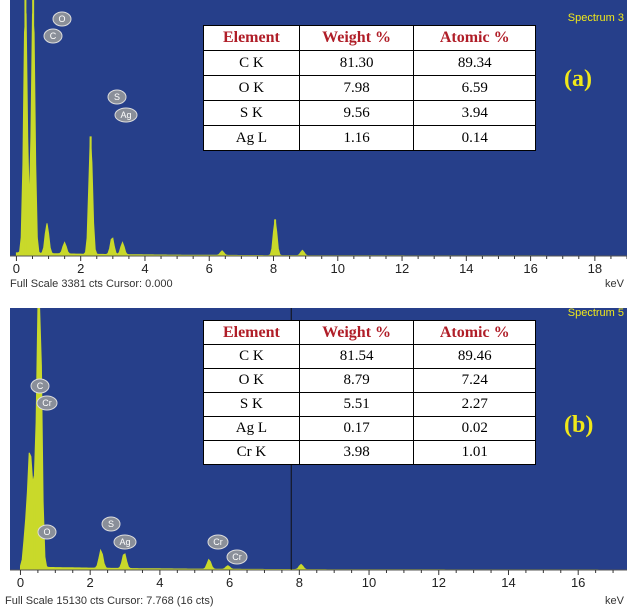 This screenshot has height=608, width=627. What do you see at coordinates (578, 425) in the screenshot?
I see `panel-letter-b: (b)` at bounding box center [578, 425].